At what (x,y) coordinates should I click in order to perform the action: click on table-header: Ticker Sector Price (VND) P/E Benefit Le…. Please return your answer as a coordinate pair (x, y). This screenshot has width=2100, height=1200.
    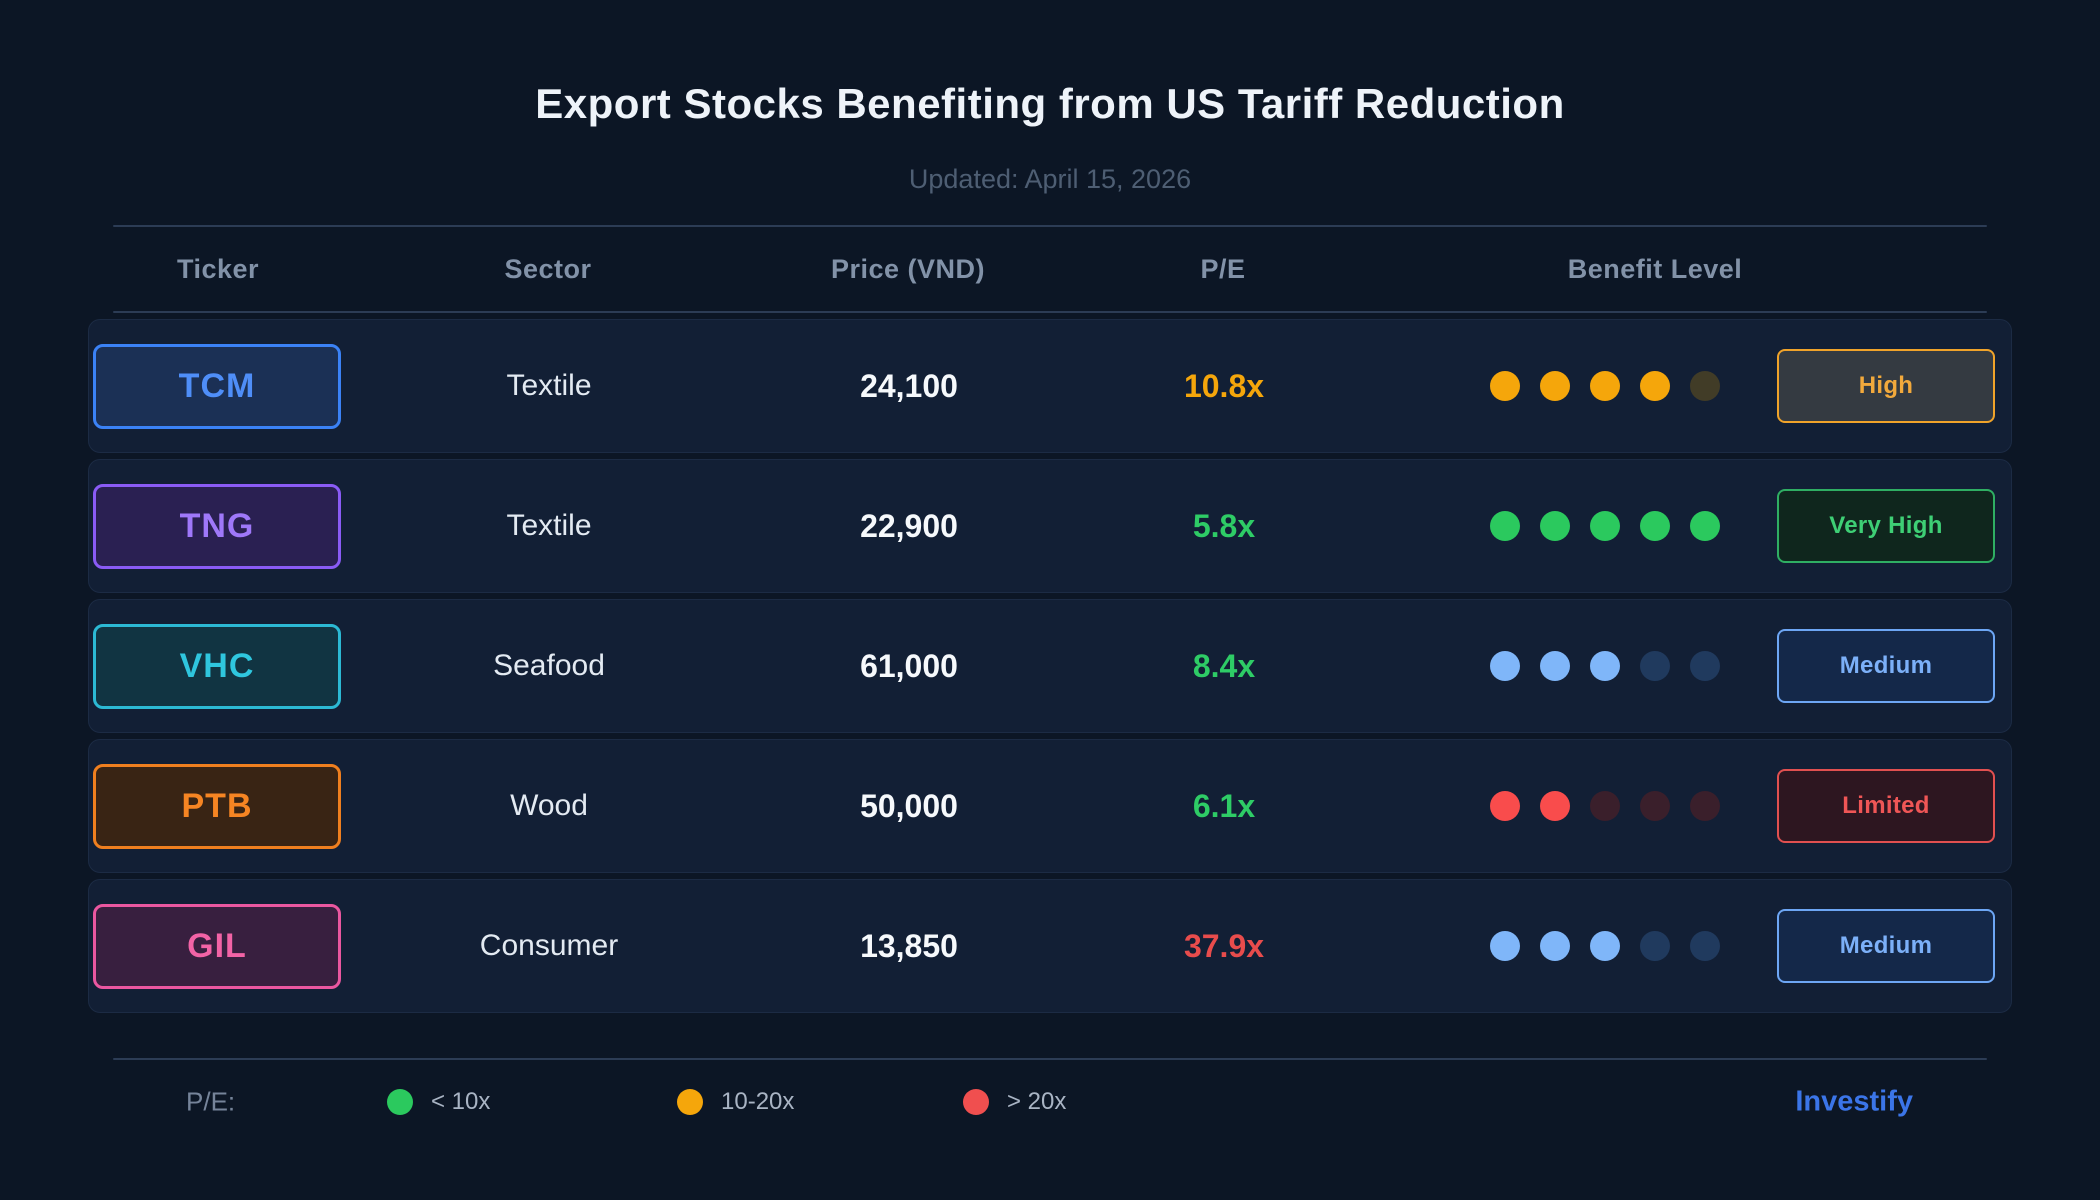
    Looking at the image, I should click on (1050, 269).